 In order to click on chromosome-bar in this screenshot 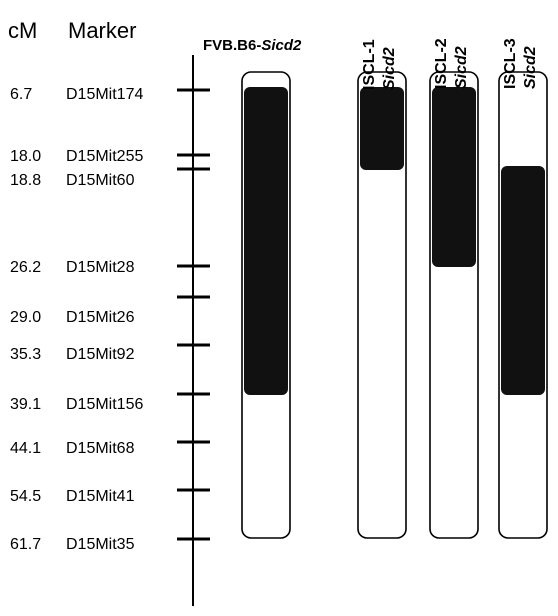, I will do `click(382, 305)`.